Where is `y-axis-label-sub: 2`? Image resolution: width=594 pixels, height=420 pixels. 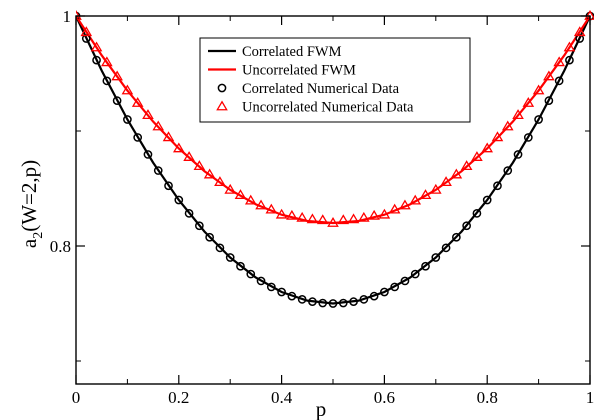 y-axis-label-sub: 2 is located at coordinates (38, 235).